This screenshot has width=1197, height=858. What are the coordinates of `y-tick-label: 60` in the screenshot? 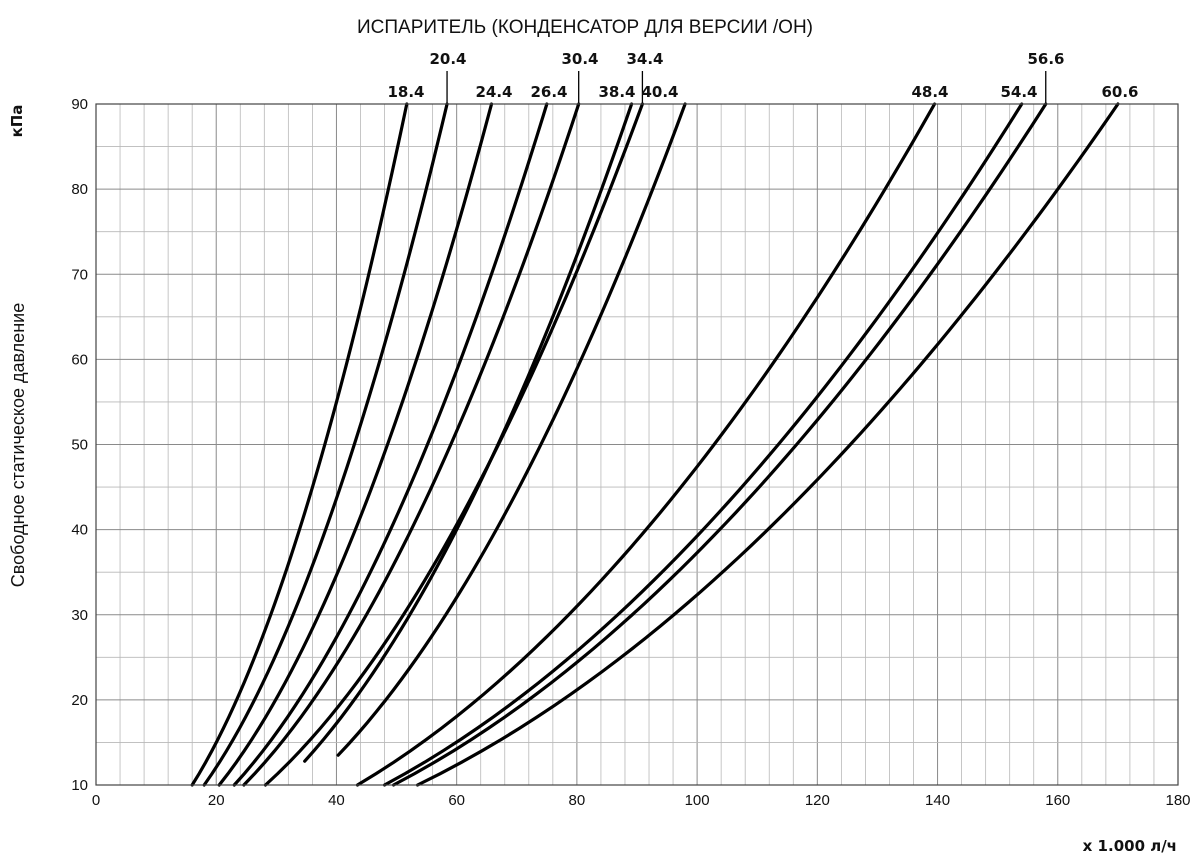 It's located at (79, 359).